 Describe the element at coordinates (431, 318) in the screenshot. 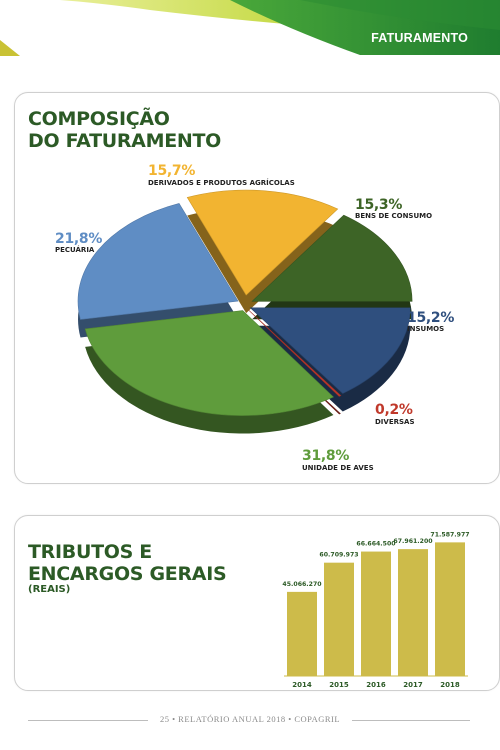

I see `slice-pct-insumos: 15,2%` at that location.